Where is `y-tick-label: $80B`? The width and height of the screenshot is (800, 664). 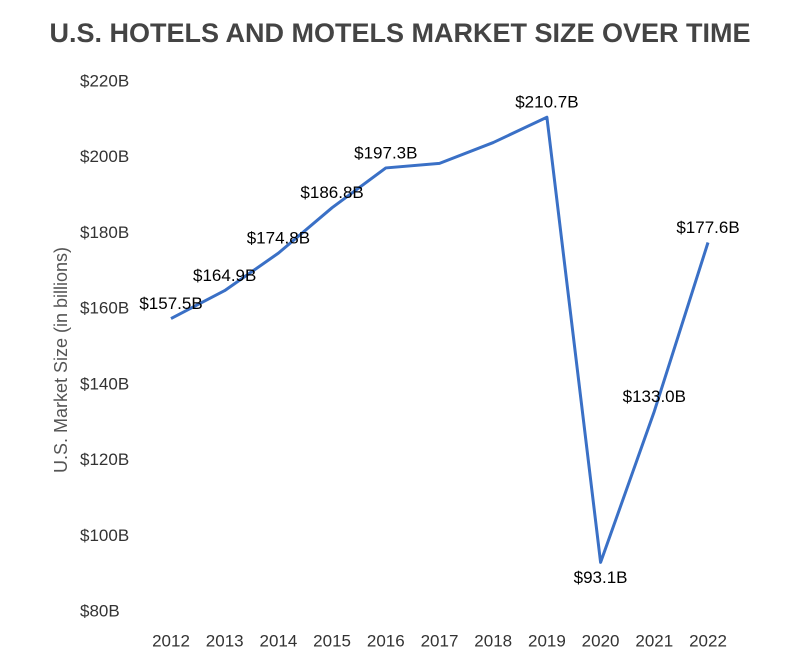
y-tick-label: $80B is located at coordinates (100, 610).